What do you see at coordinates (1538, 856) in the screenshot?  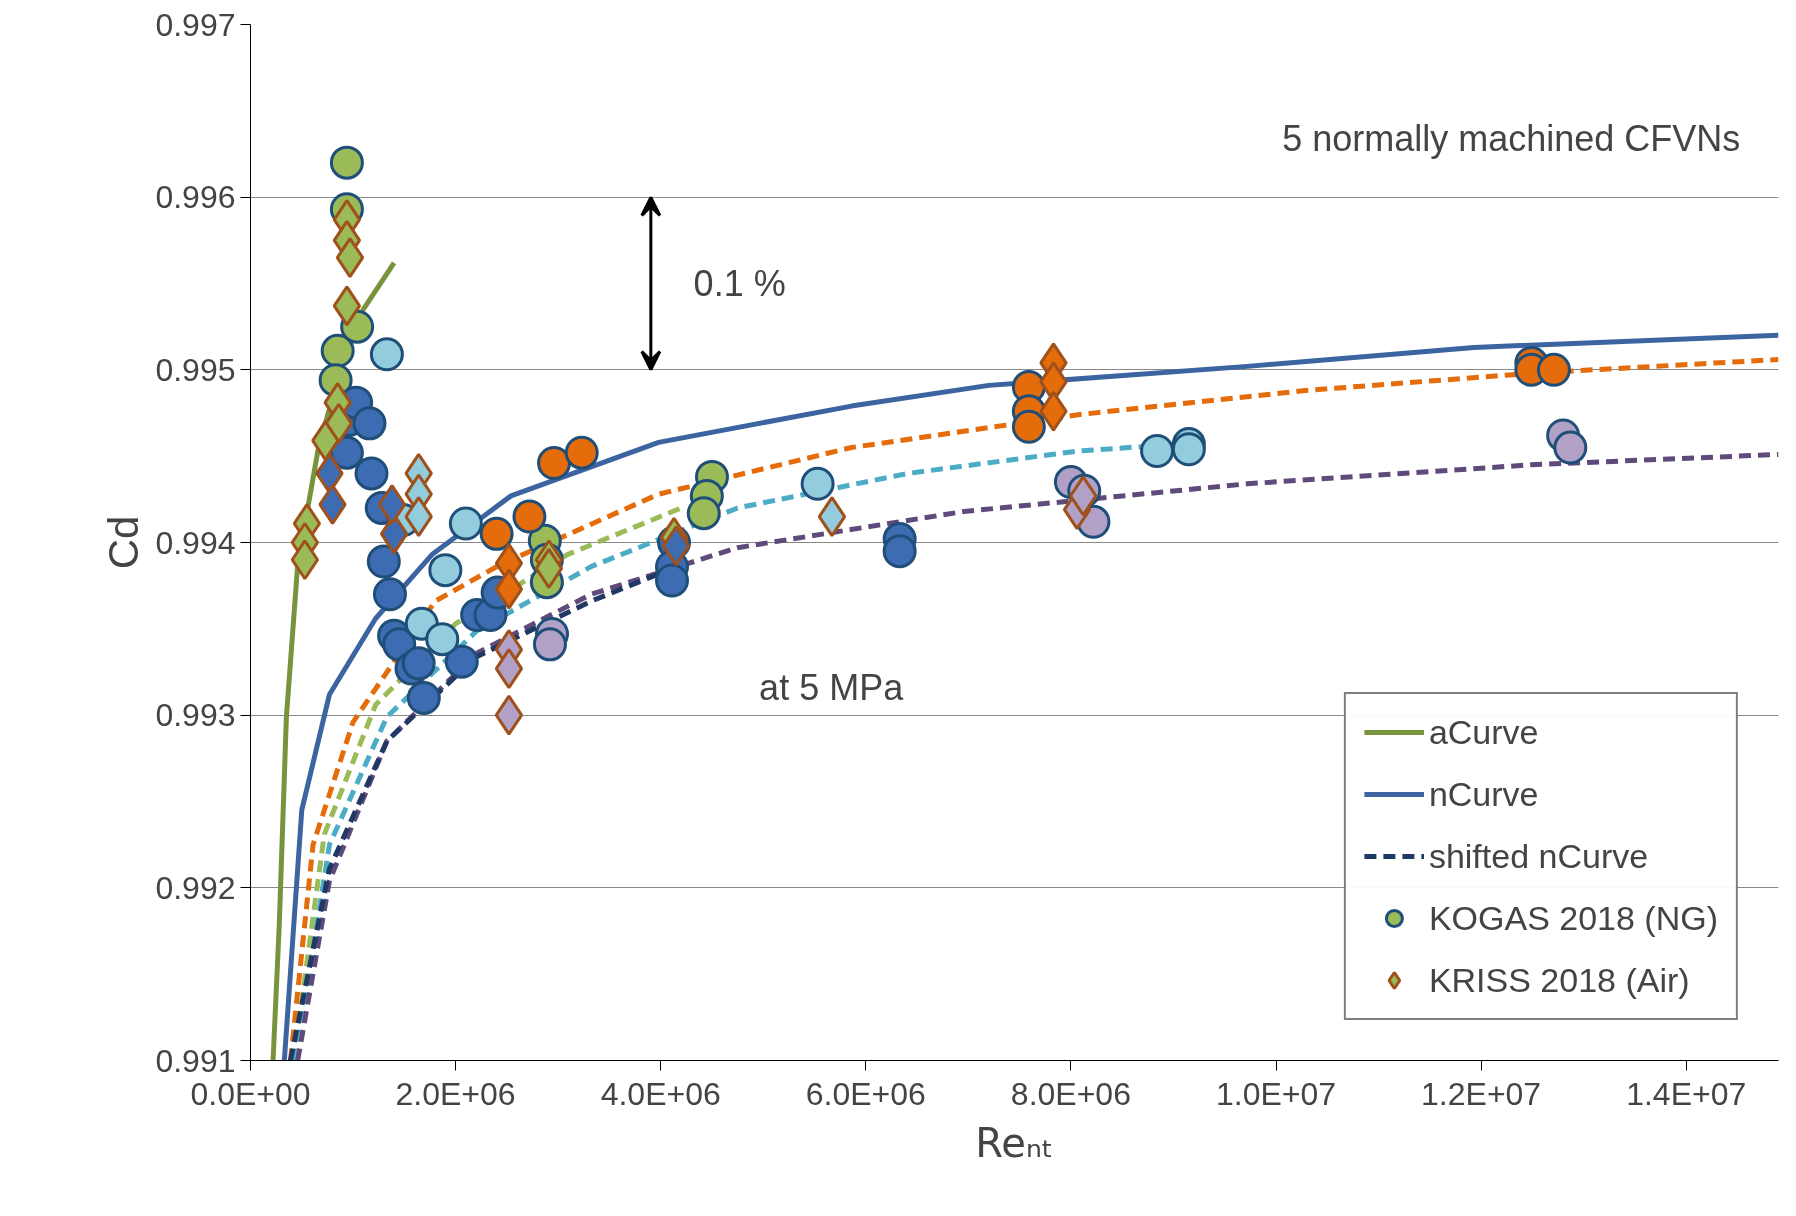 I see `legend-label: shifted nCurve` at bounding box center [1538, 856].